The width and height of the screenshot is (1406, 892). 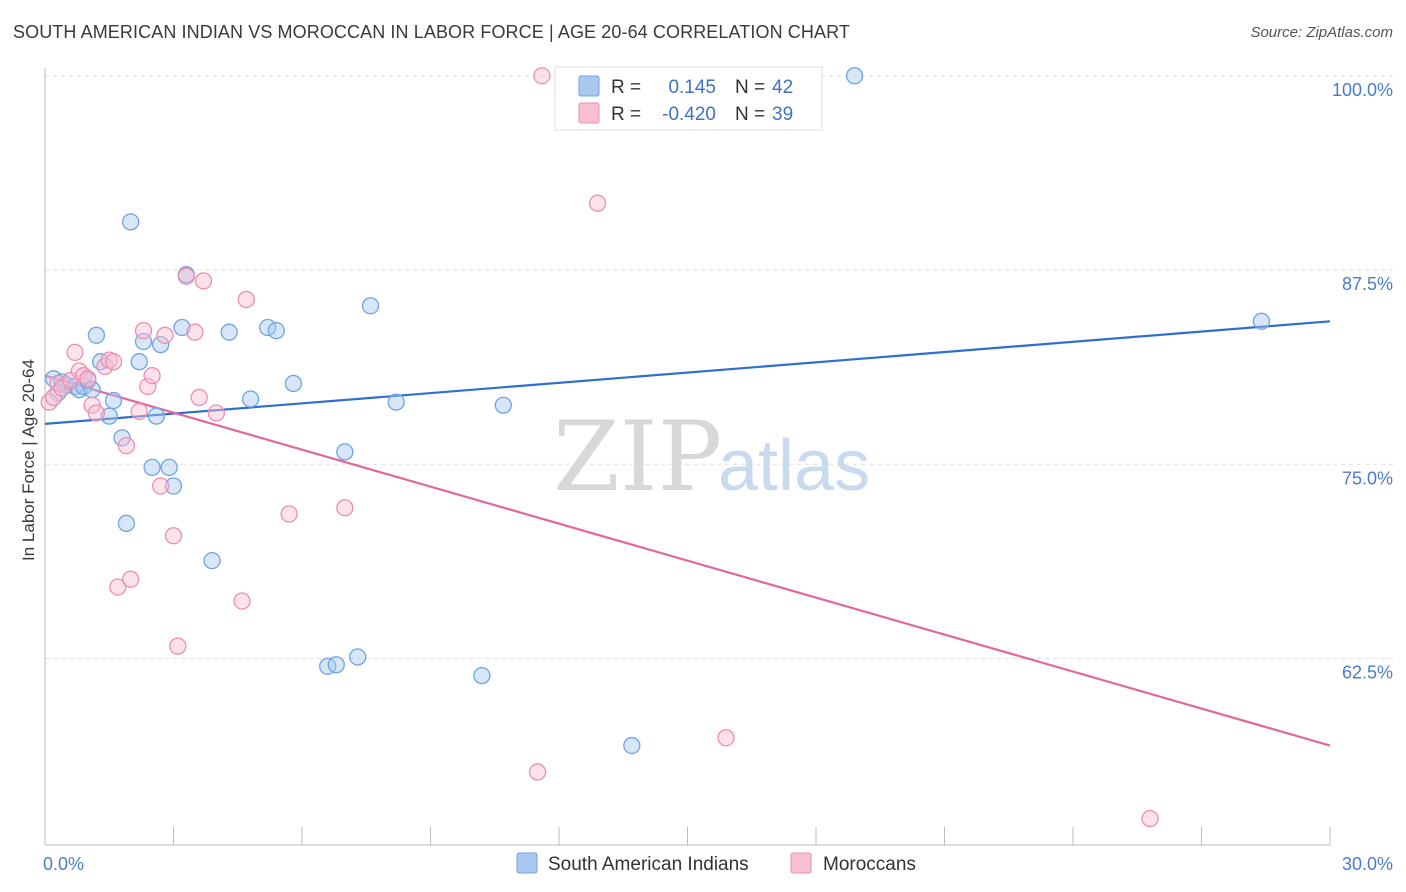 I want to click on series-legend-label-blue: South American Indians, so click(x=648, y=864).